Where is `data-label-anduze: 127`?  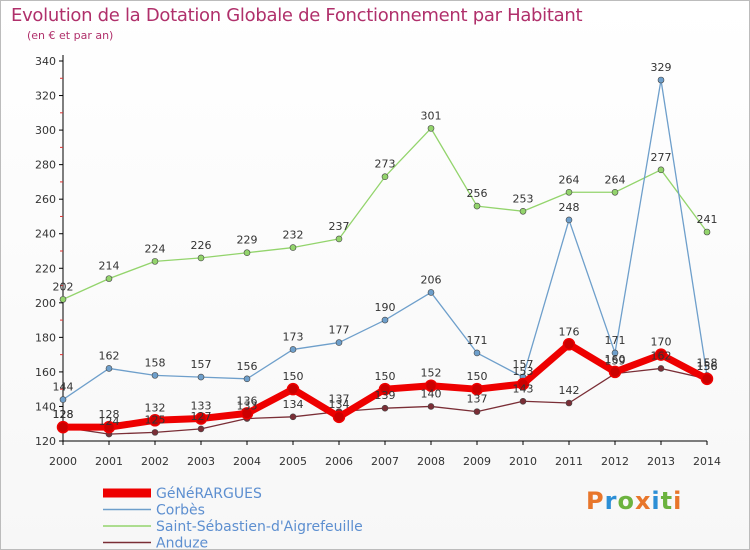
data-label-anduze: 127 is located at coordinates (201, 416).